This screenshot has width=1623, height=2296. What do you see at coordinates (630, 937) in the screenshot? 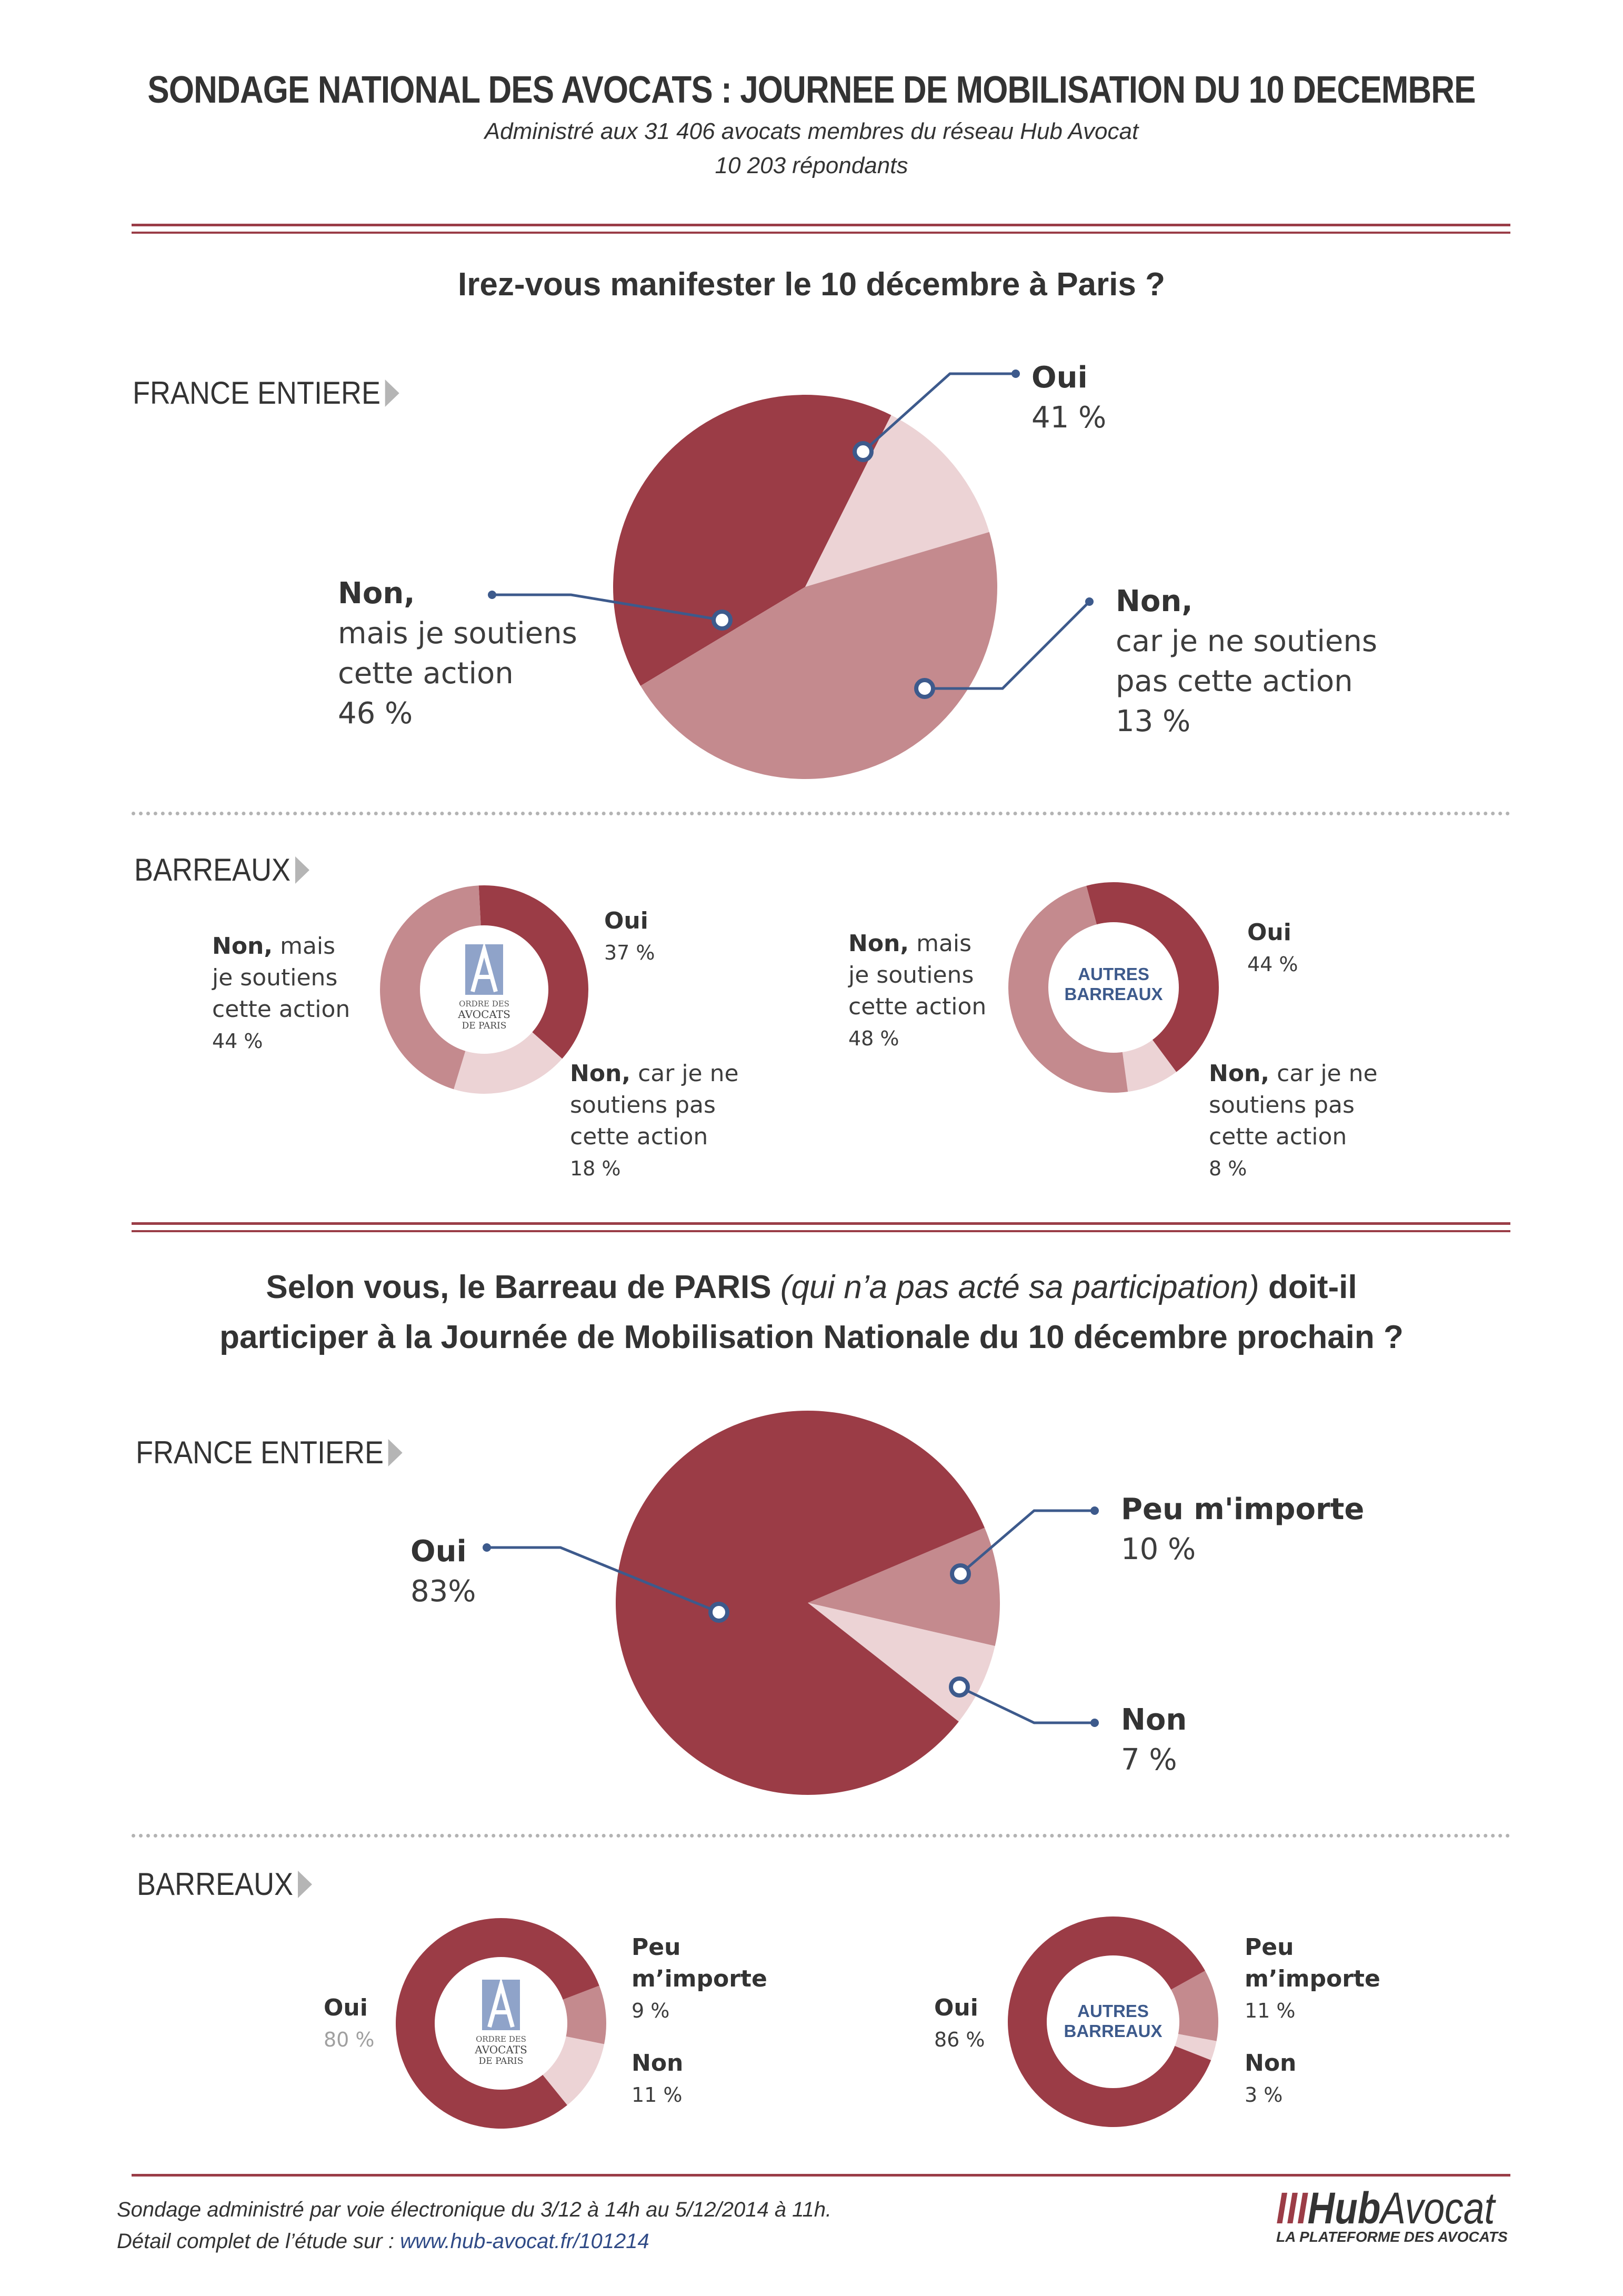
I see `paris-label-oui: Oui 37 %` at bounding box center [630, 937].